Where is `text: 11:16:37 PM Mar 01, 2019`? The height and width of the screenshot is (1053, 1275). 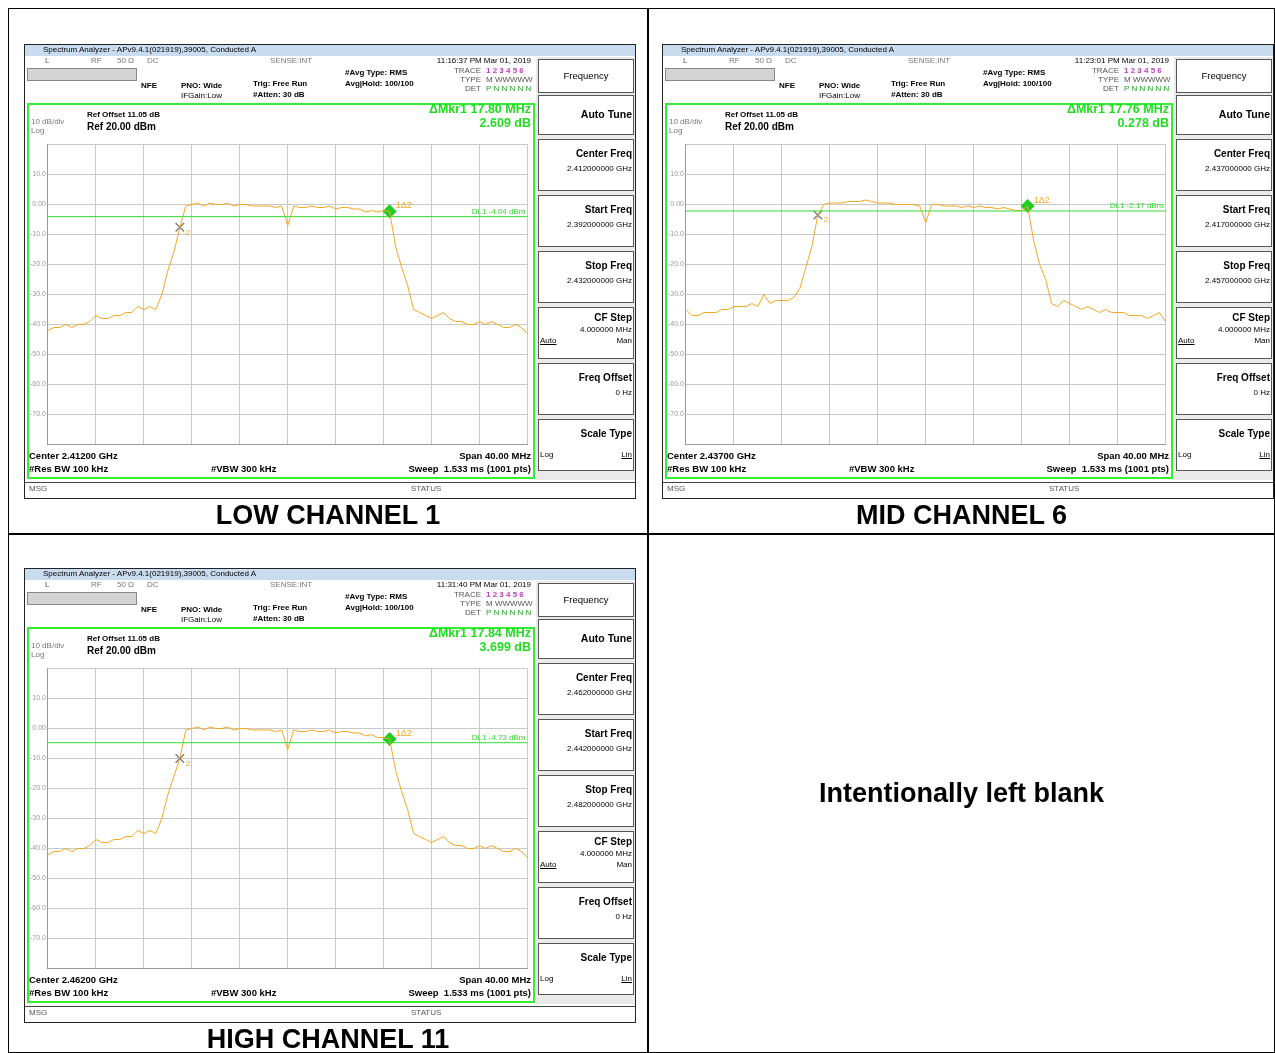
text: 11:16:37 PM Mar 01, 2019 is located at coordinates (483, 61).